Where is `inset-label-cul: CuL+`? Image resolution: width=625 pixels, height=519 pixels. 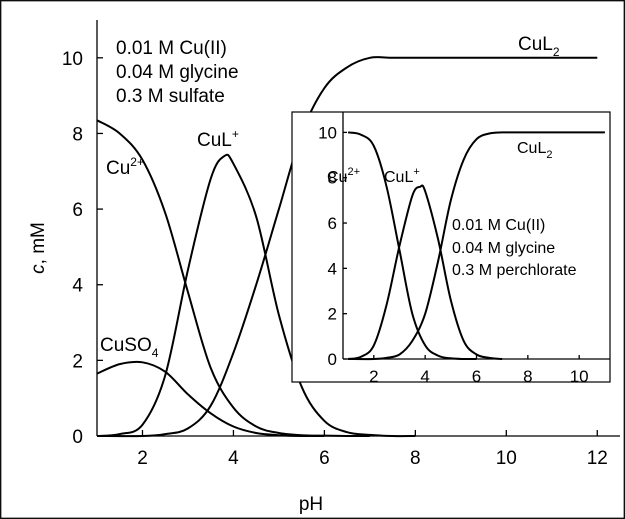 inset-label-cul: CuL+ is located at coordinates (402, 176).